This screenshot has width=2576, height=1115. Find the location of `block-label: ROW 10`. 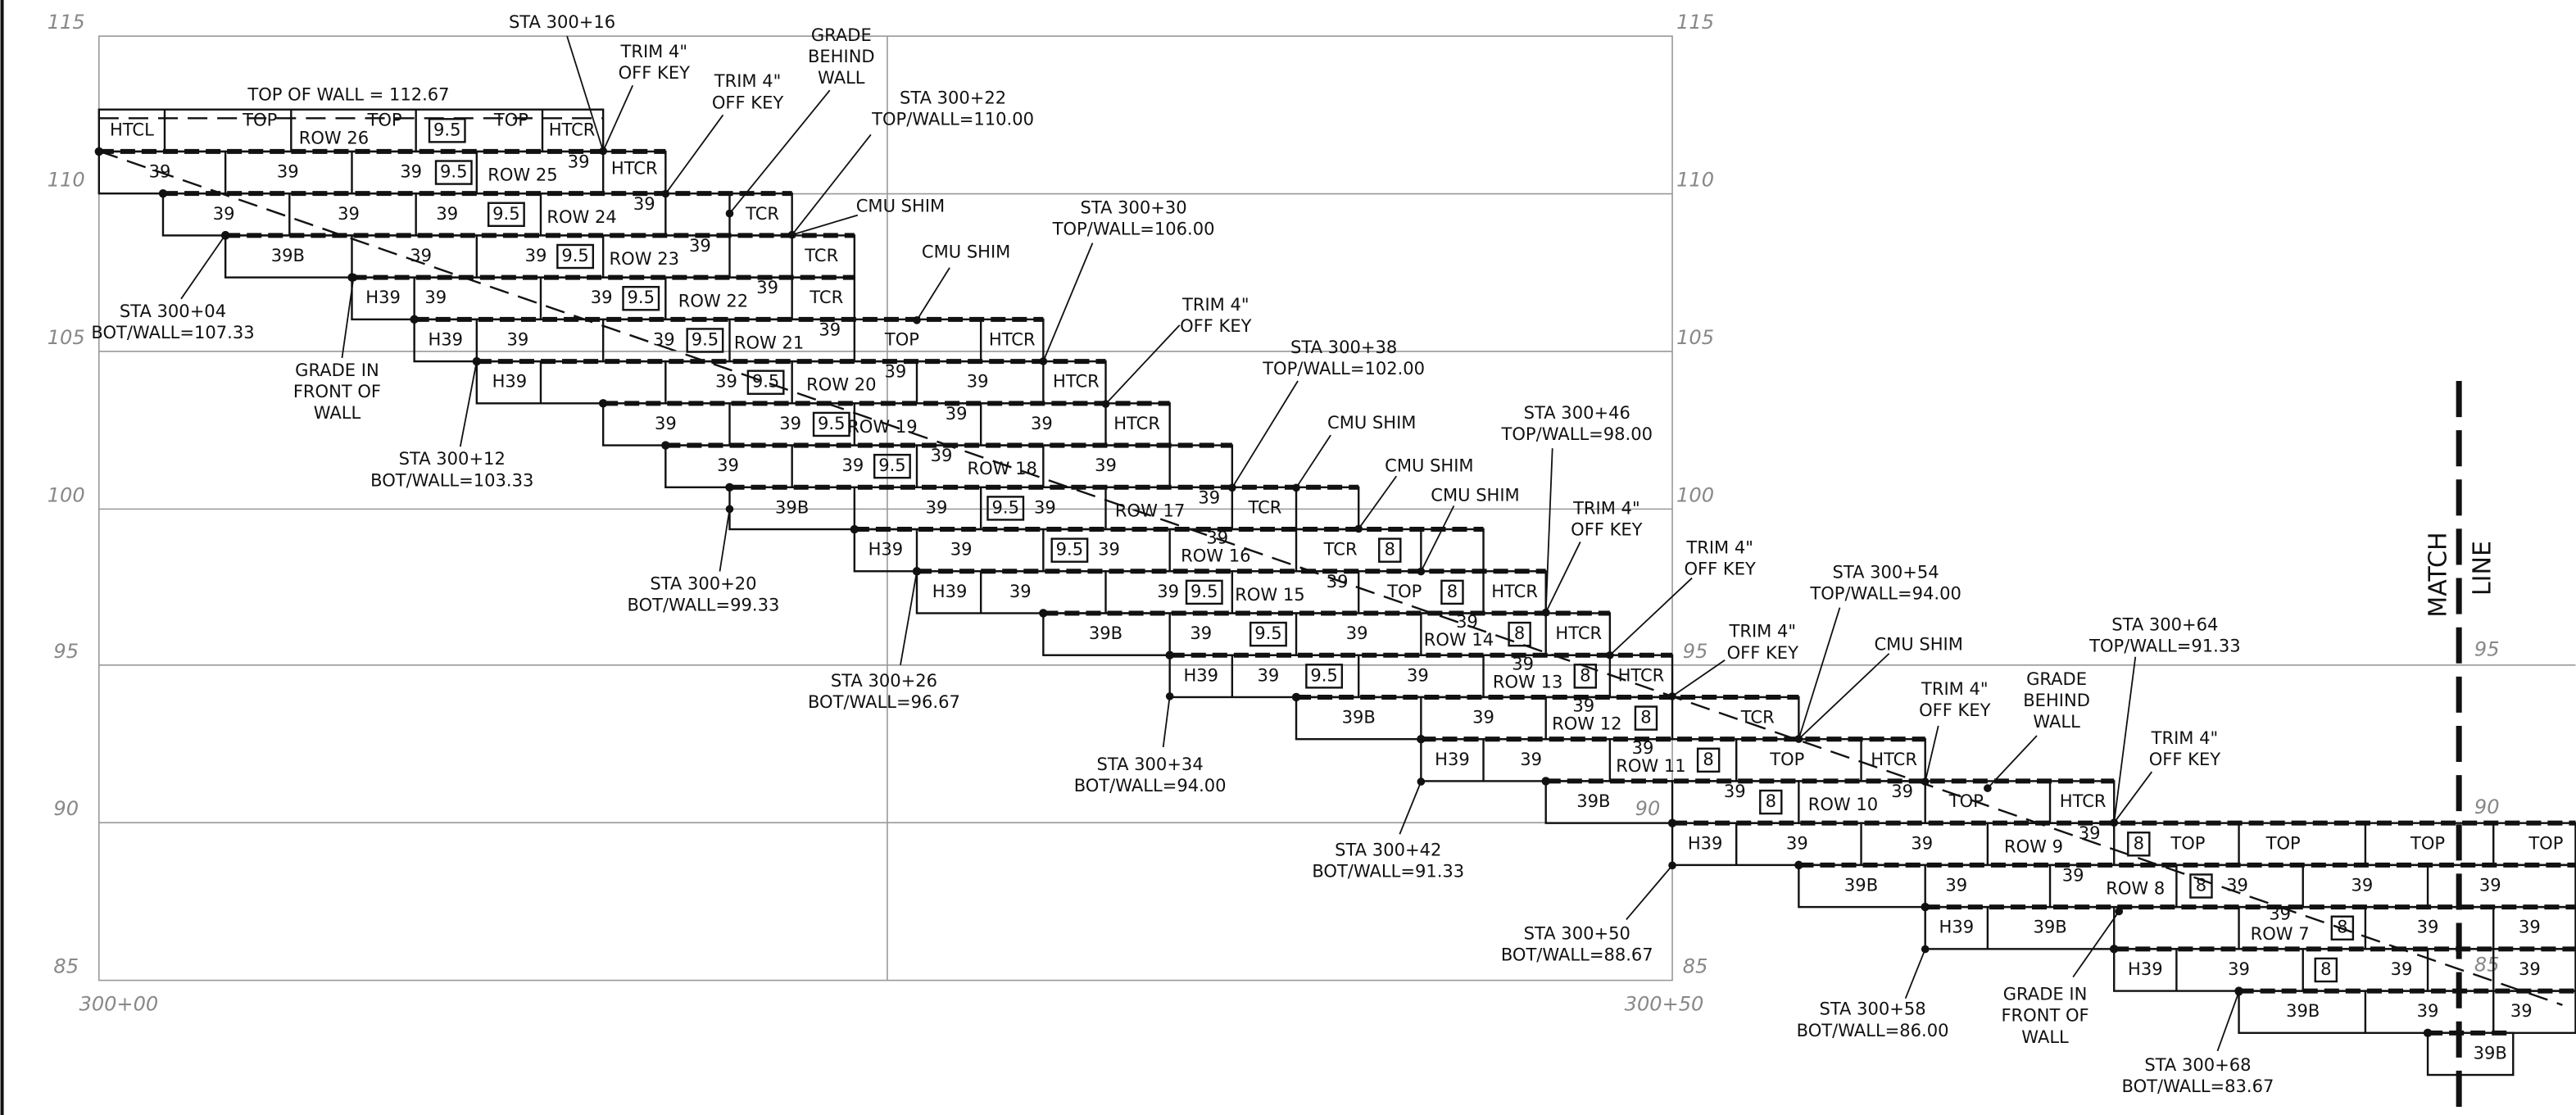

block-label: ROW 10 is located at coordinates (1843, 804).